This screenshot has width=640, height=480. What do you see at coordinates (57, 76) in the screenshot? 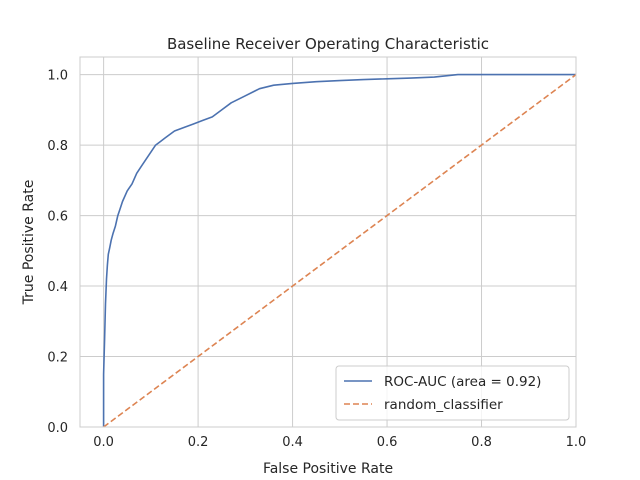
I see `y-tick-label: 1.0` at bounding box center [57, 76].